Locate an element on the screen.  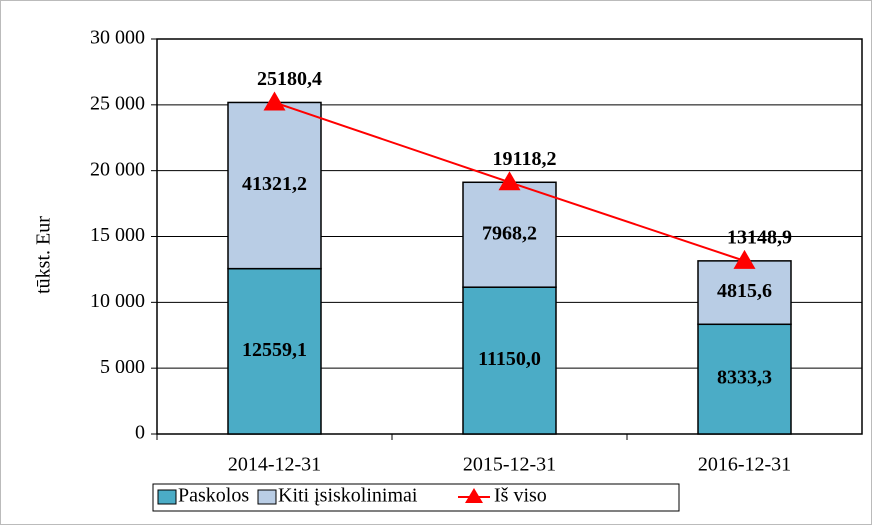
data-label: 4815,6 is located at coordinates (744, 291).